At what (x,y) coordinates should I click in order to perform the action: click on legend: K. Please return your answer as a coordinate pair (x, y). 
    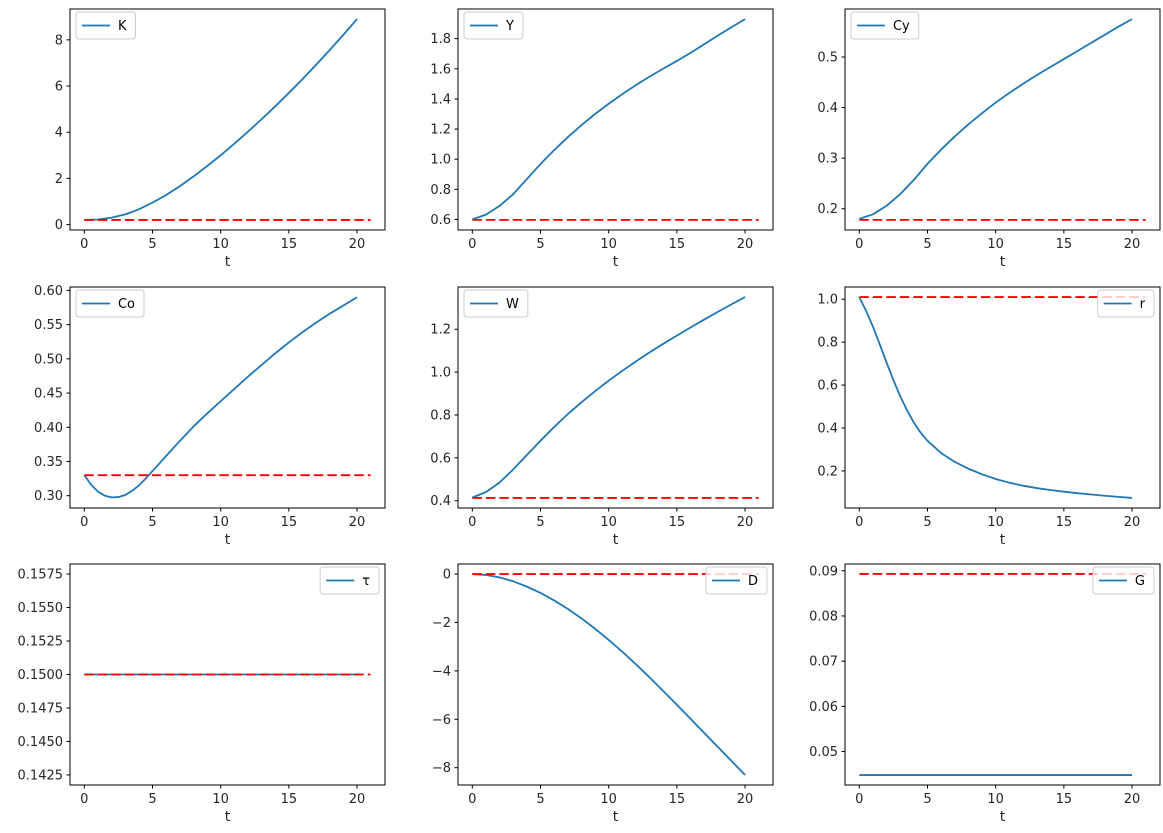
    Looking at the image, I should click on (106, 25).